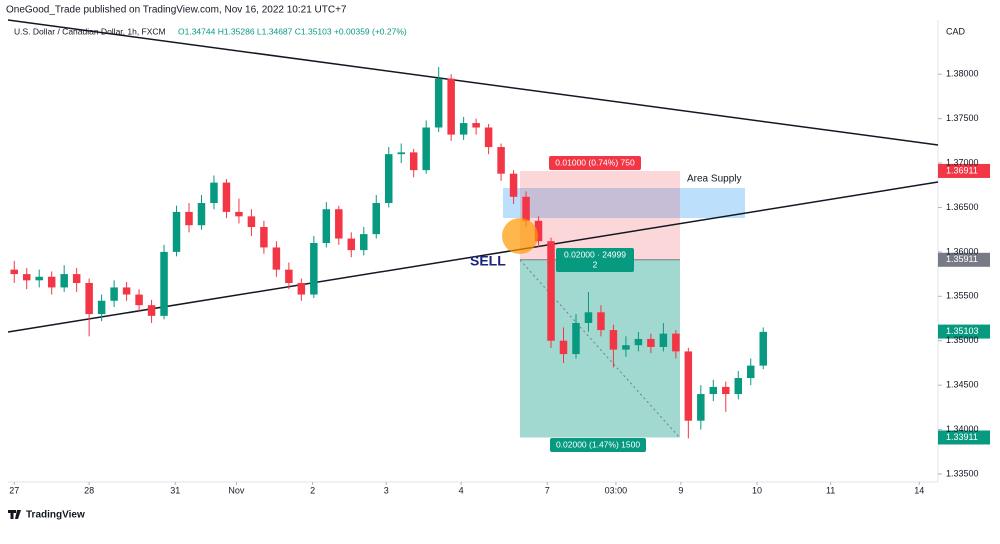  What do you see at coordinates (919, 490) in the screenshot?
I see `x-tick-label: 14` at bounding box center [919, 490].